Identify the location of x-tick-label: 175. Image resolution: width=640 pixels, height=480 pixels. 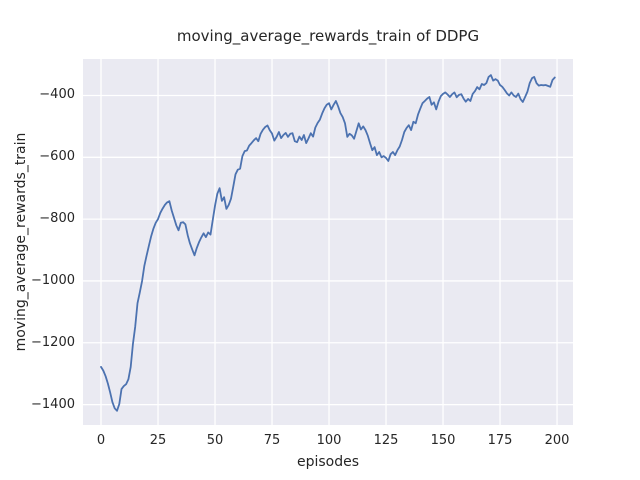
(500, 440).